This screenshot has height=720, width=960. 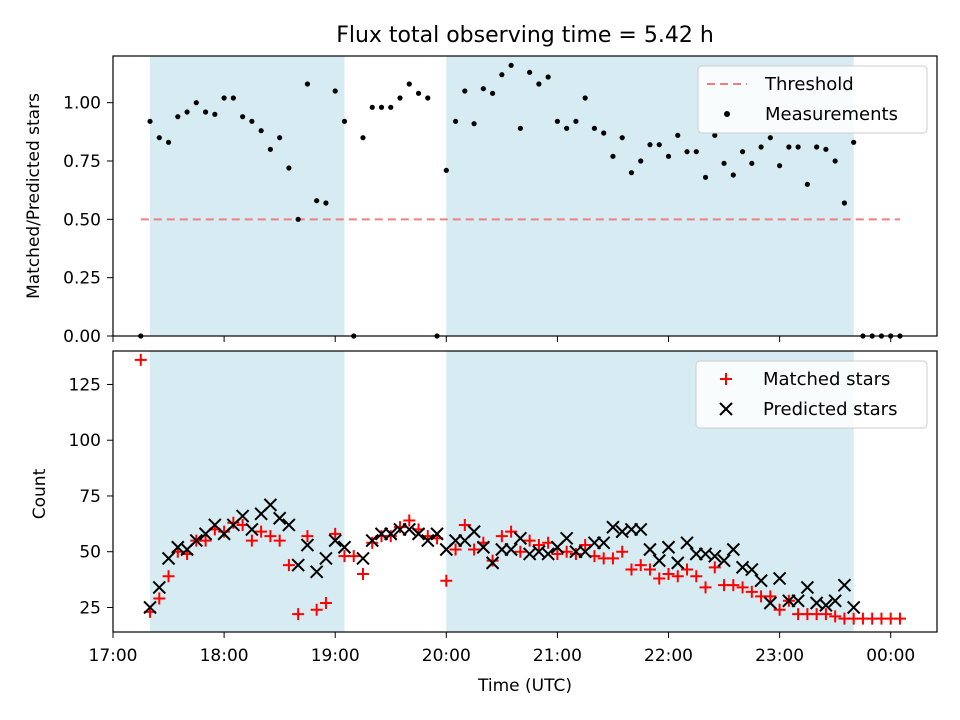 What do you see at coordinates (40, 493) in the screenshot?
I see `bottom-y-axis-label: Count` at bounding box center [40, 493].